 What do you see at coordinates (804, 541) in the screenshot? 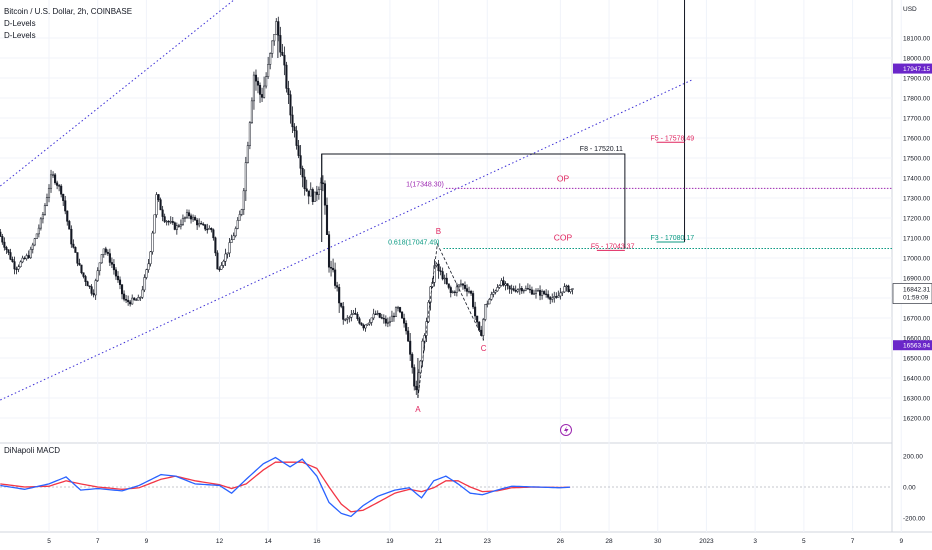
I see `time-tick-label: 5` at bounding box center [804, 541].